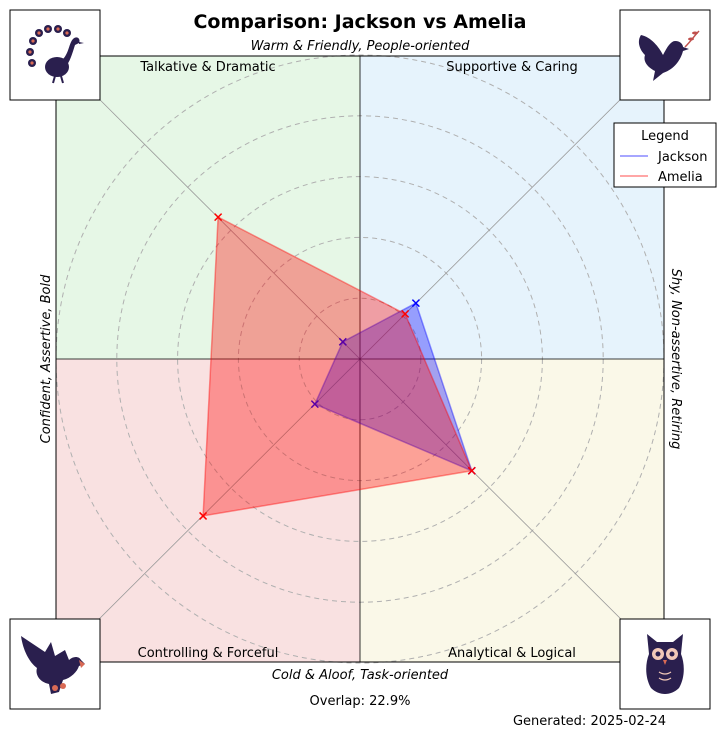 This screenshot has height=743, width=726. What do you see at coordinates (682, 157) in the screenshot?
I see `legend-label-jackson: Jackson` at bounding box center [682, 157].